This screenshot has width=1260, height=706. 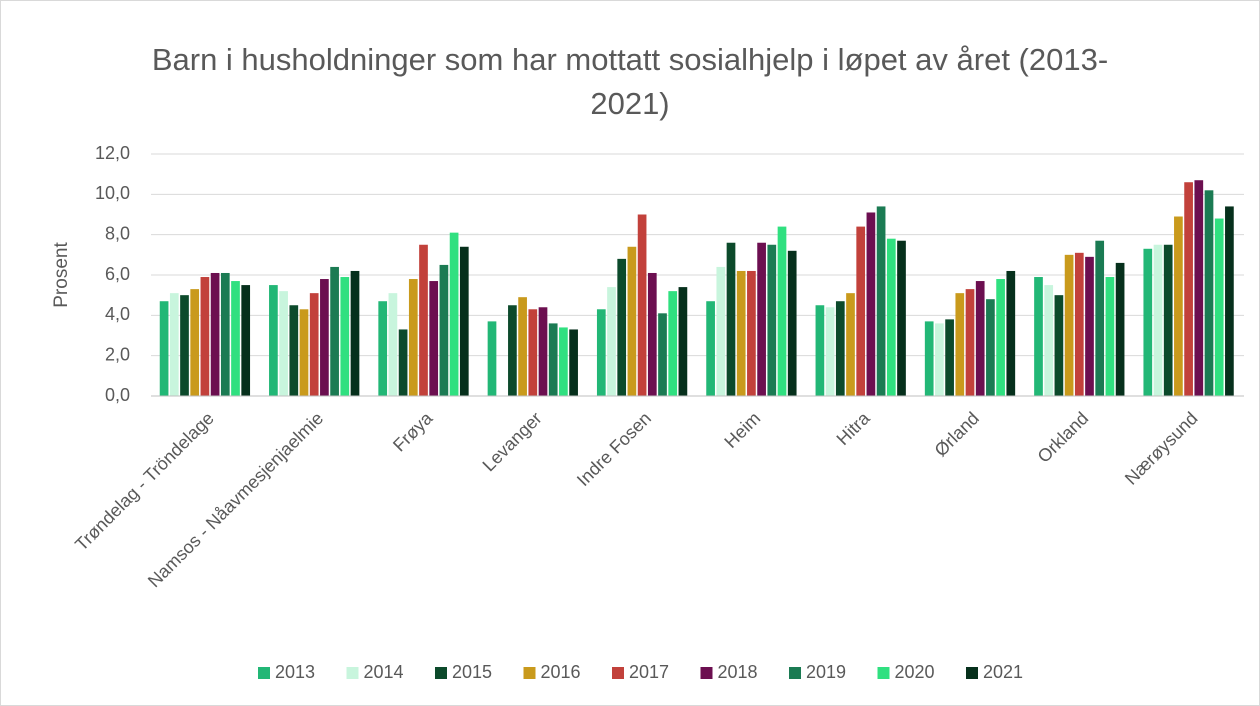 I want to click on y-tick-label: 10,0, so click(x=112, y=193).